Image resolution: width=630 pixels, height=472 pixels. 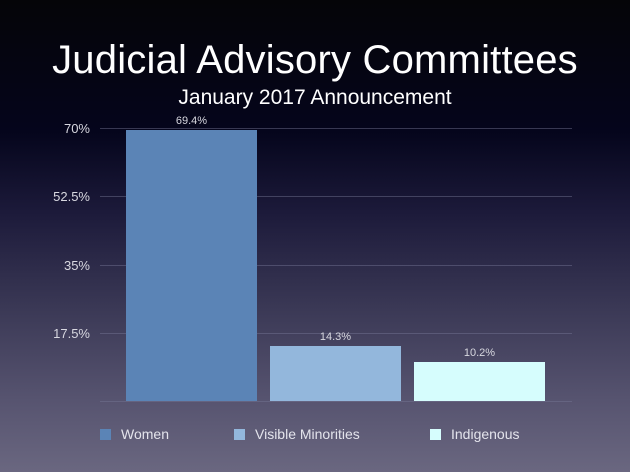 What do you see at coordinates (71, 333) in the screenshot?
I see `y-tick-label: 17.5%` at bounding box center [71, 333].